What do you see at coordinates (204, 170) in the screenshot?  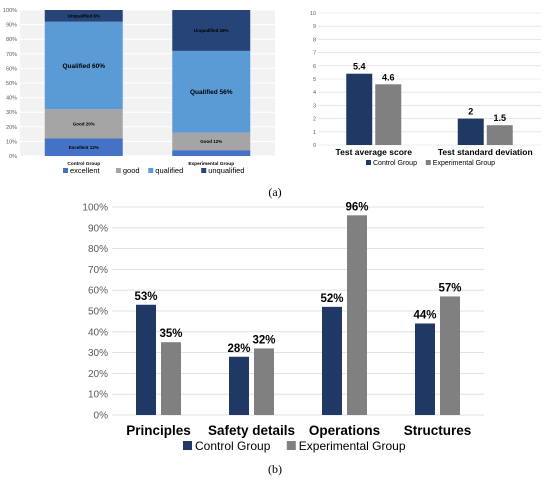 I see `legend-swatch-unqualified` at bounding box center [204, 170].